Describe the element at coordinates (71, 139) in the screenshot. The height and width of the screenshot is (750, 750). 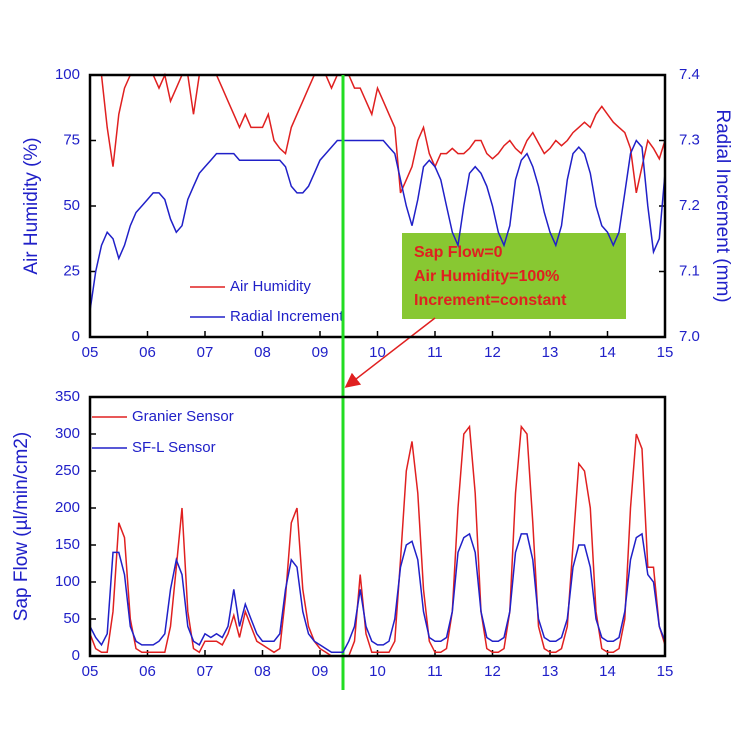
I see `y-tick-label: 75` at that location.